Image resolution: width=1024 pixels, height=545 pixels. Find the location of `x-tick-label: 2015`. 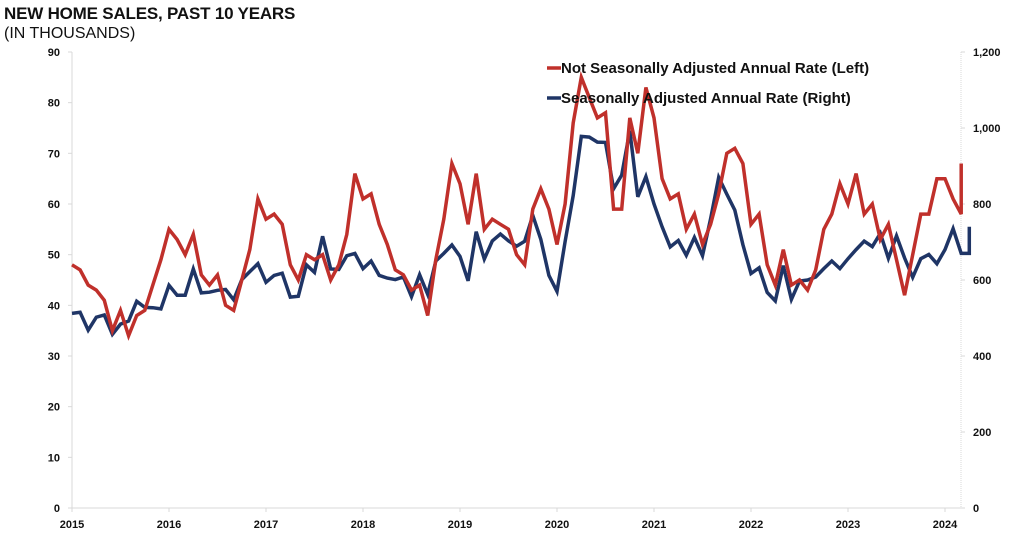

x-tick-label: 2015 is located at coordinates (72, 525).